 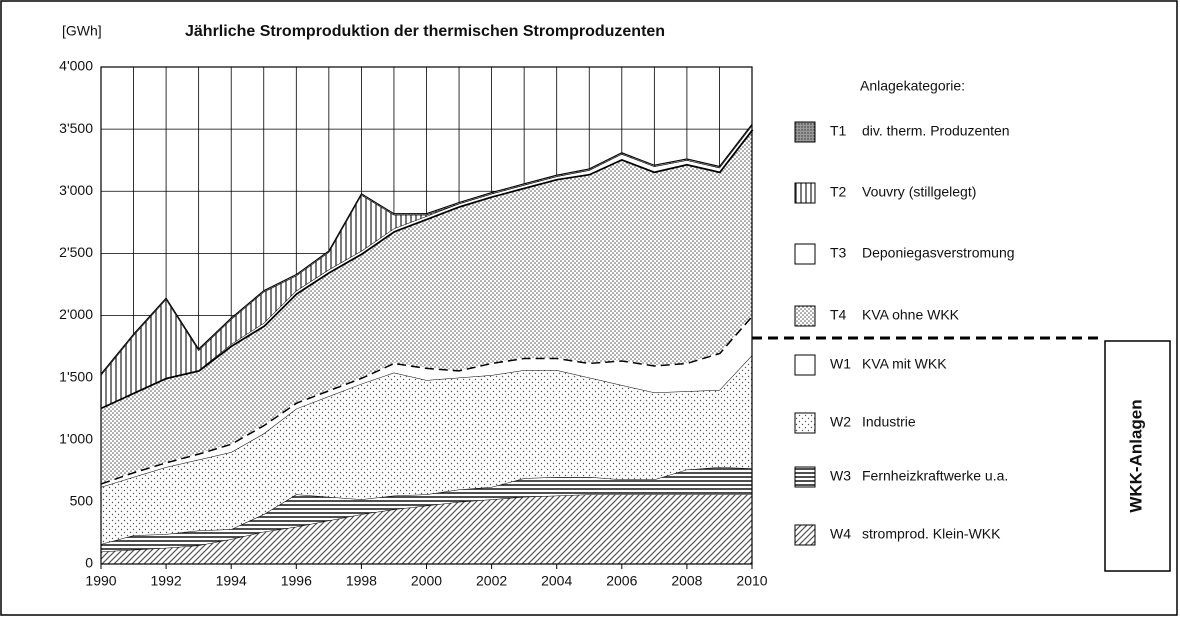 What do you see at coordinates (76, 128) in the screenshot?
I see `y-tick-label: 3'500` at bounding box center [76, 128].